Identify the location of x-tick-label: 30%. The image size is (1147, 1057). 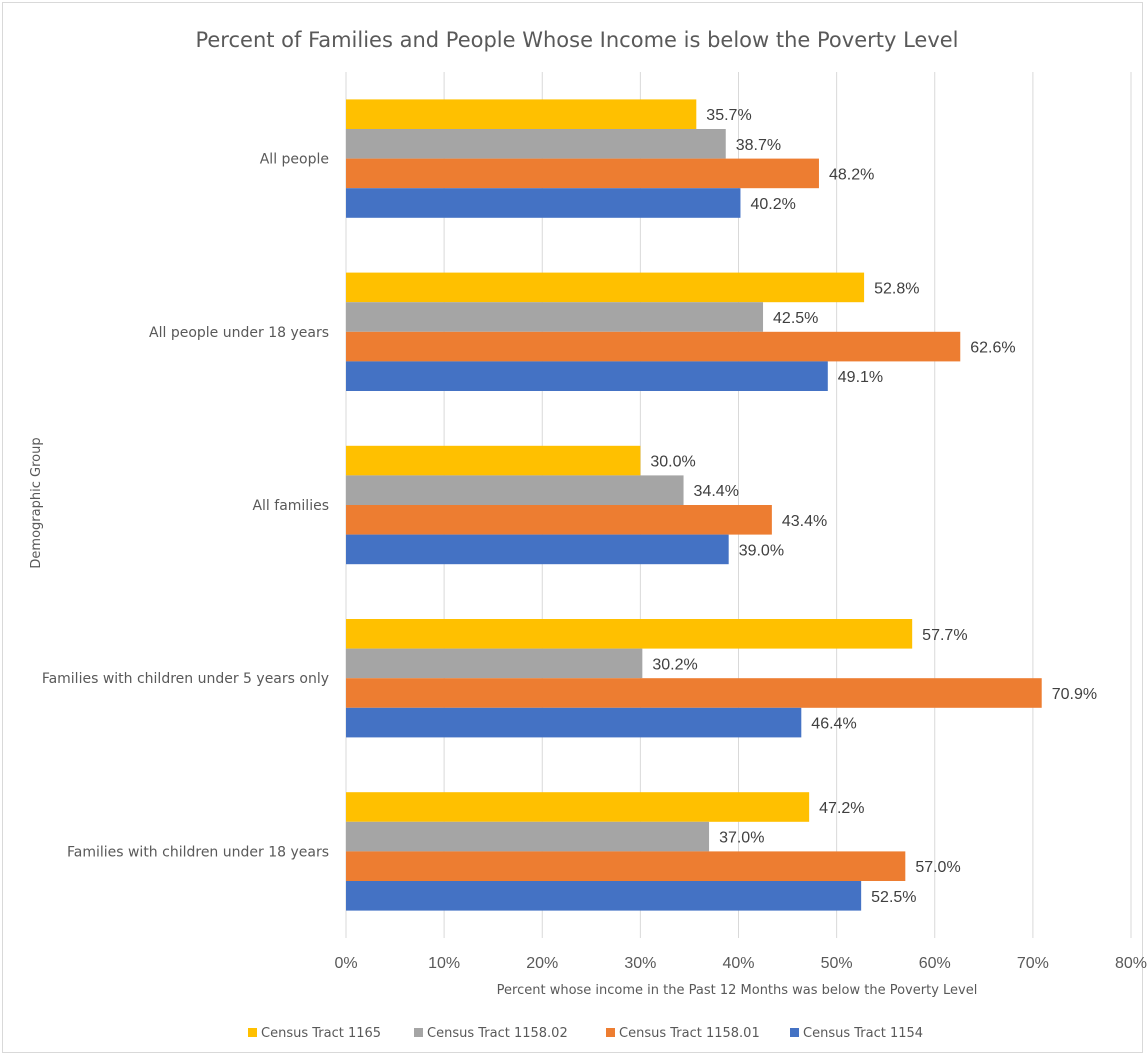
(640, 963).